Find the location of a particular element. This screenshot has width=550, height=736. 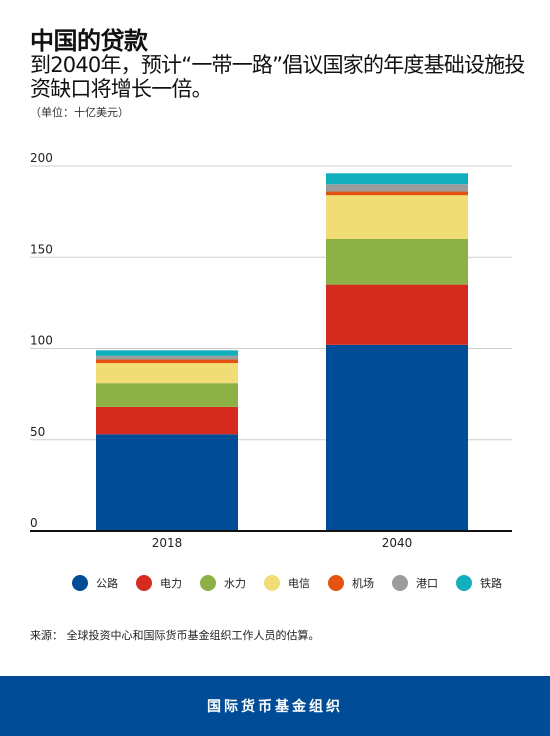

legend-item: 机场 is located at coordinates (351, 583).